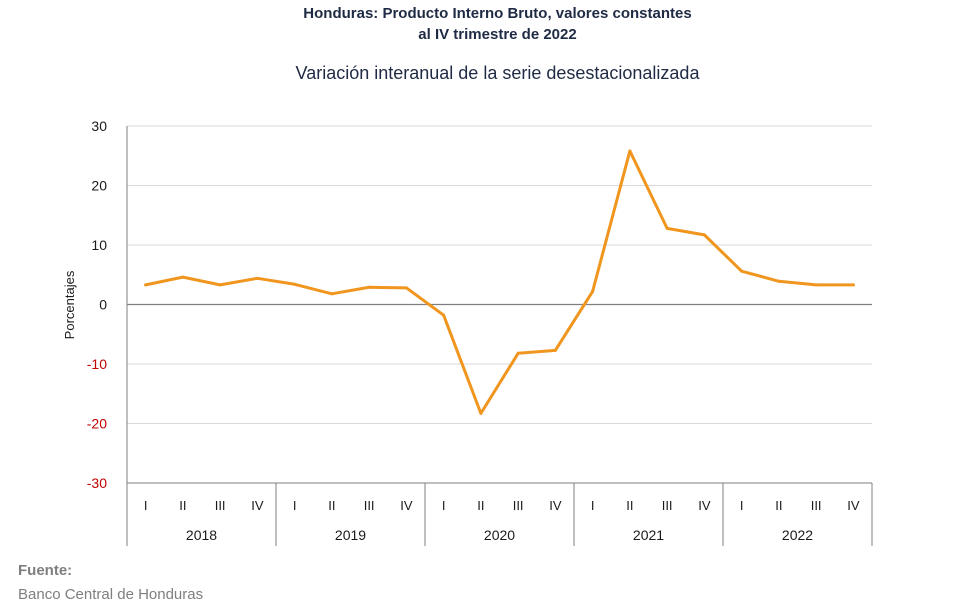 The image size is (978, 605). Describe the element at coordinates (99, 186) in the screenshot. I see `y-tick-label: 20` at that location.